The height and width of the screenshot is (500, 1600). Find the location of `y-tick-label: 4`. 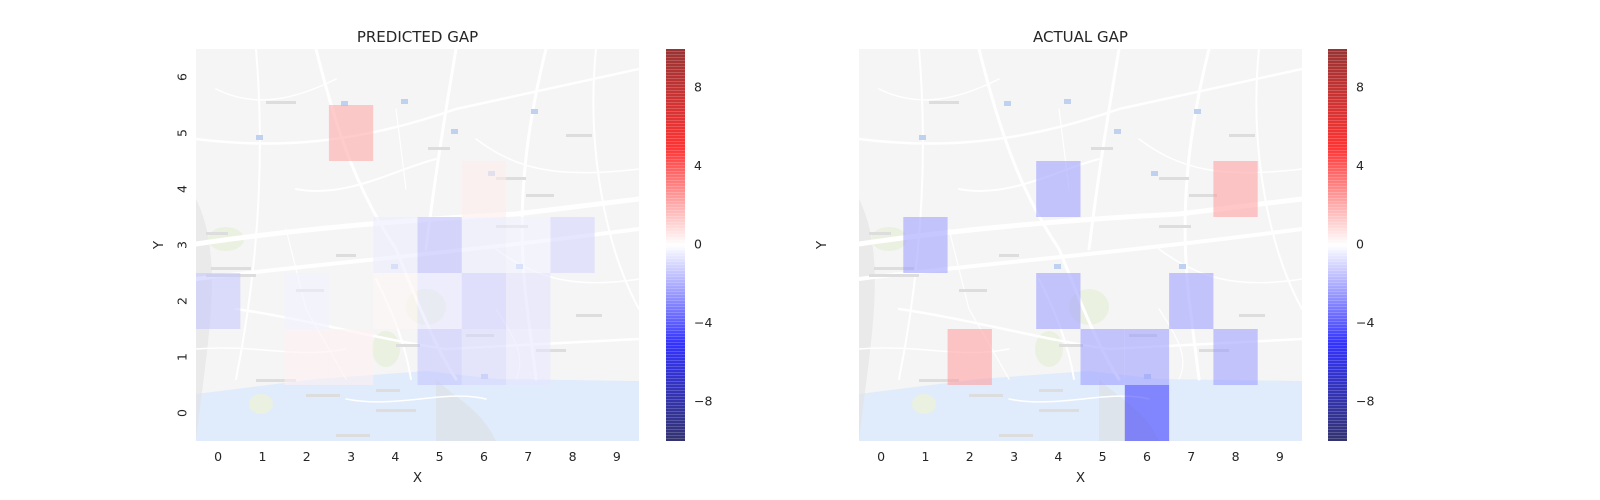

y-tick-label: 4 is located at coordinates (182, 189).